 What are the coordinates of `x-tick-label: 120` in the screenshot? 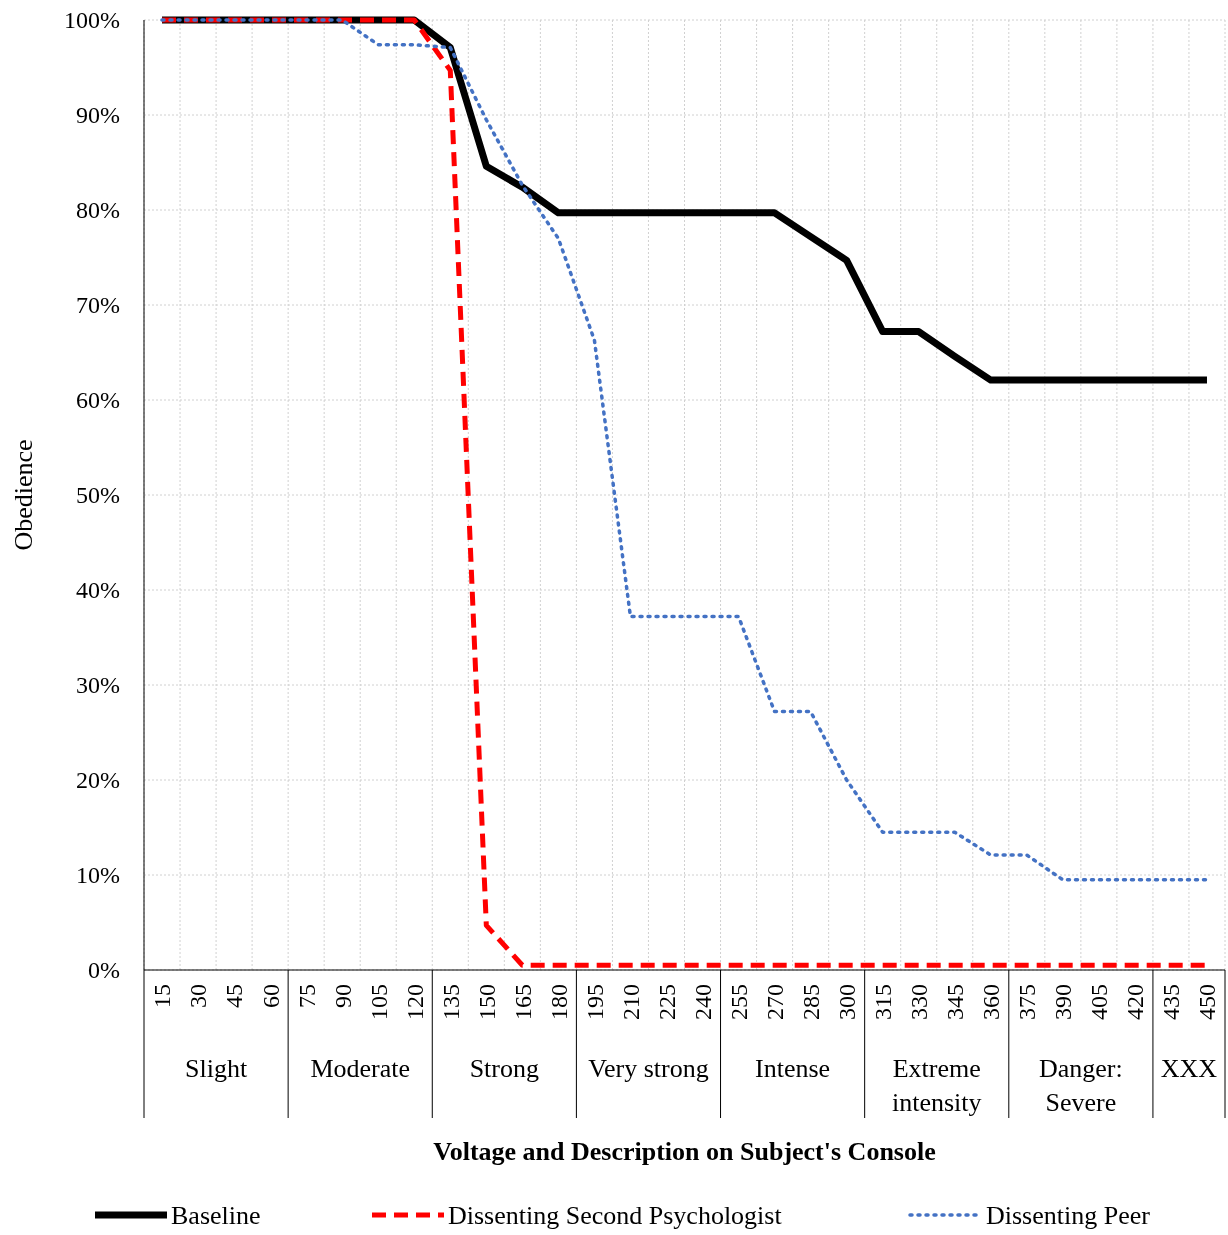 It's located at (414, 1002).